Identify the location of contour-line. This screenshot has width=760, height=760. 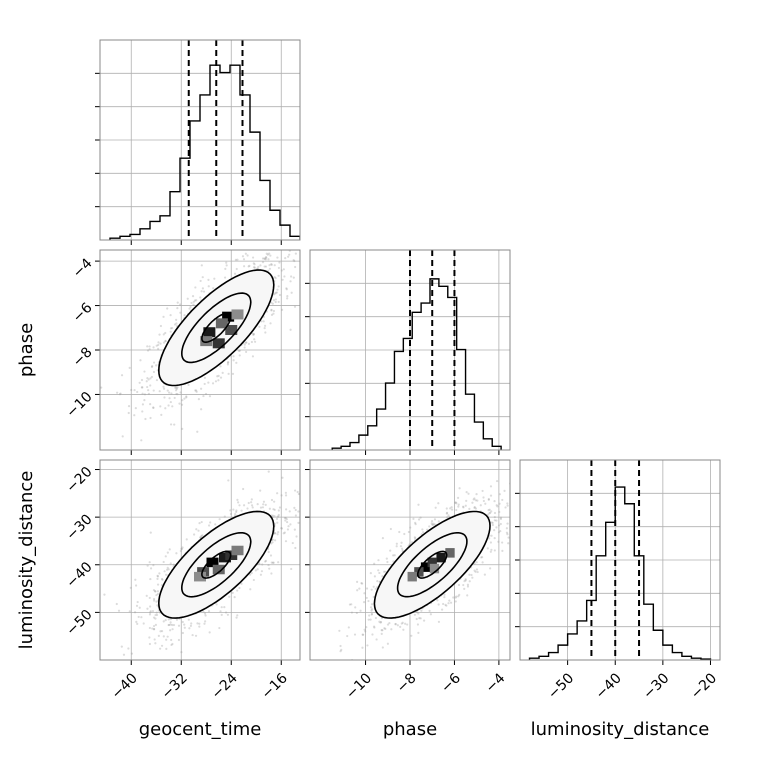
(216, 564).